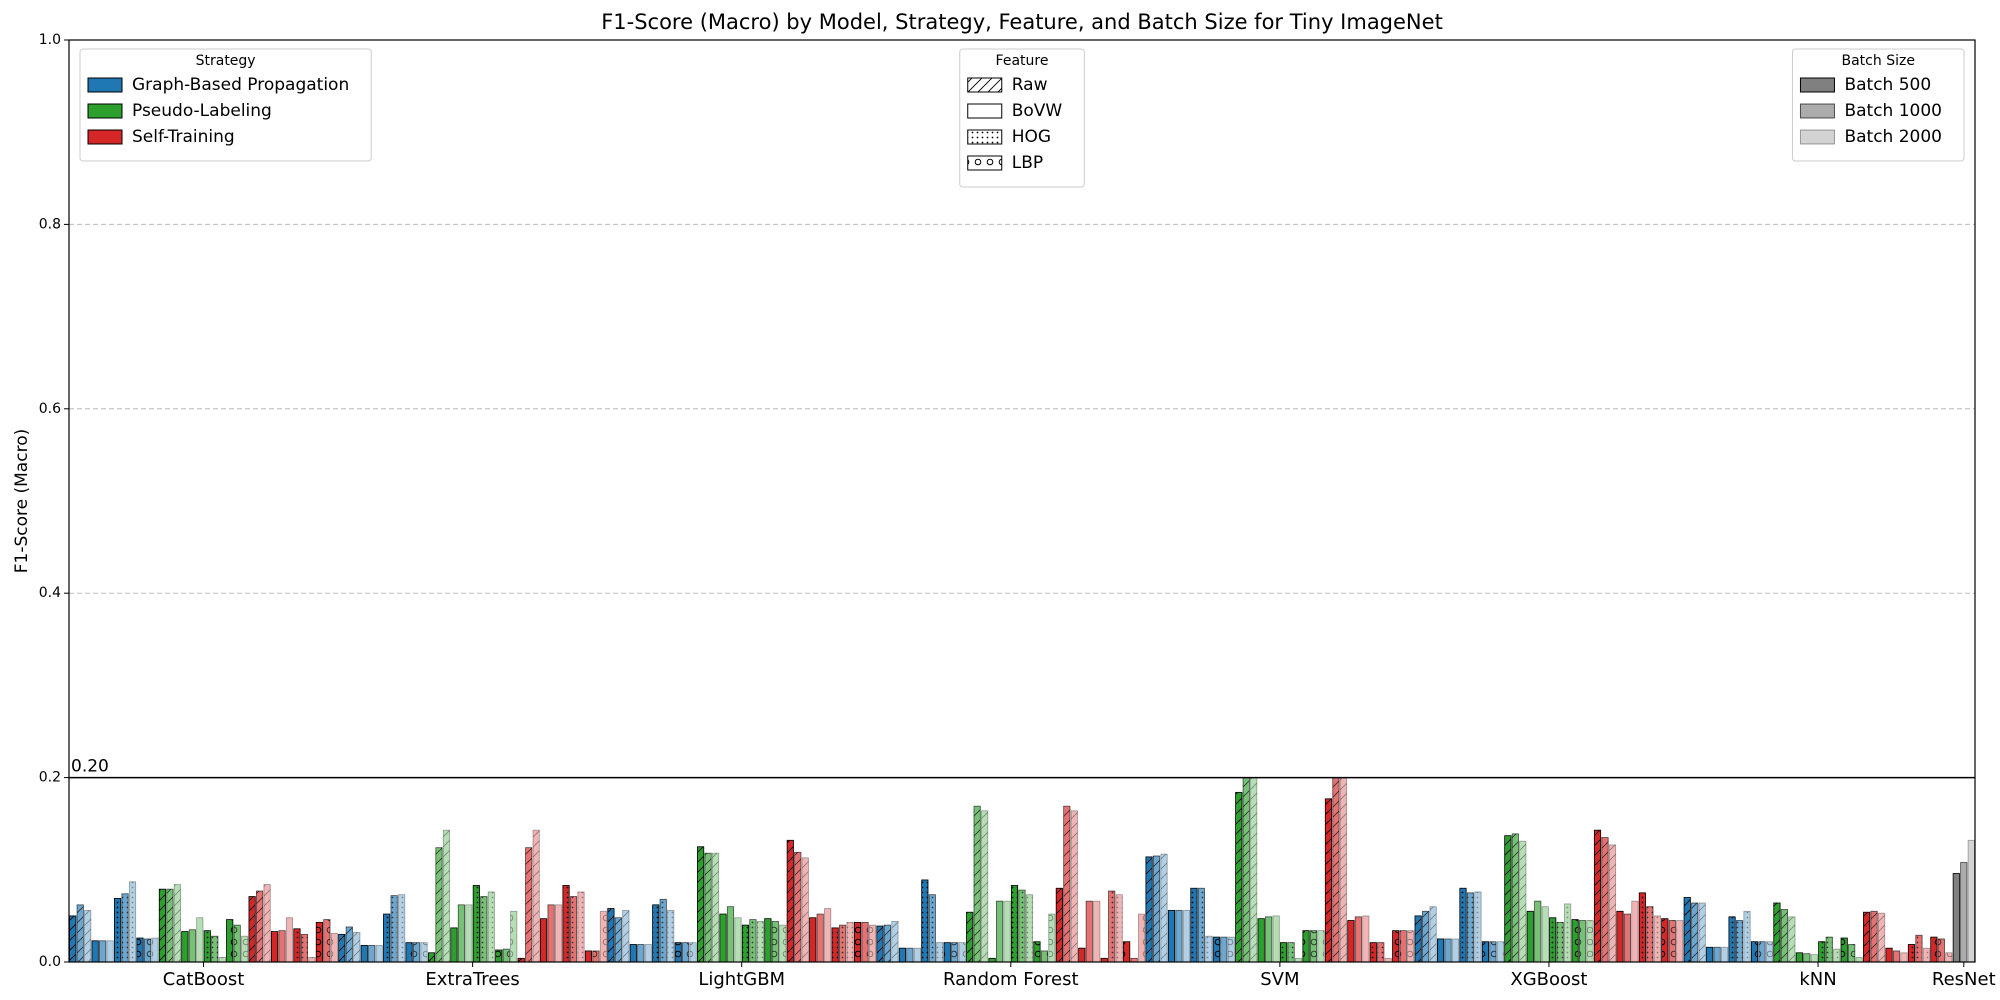 This screenshot has height=1000, width=2000. What do you see at coordinates (50, 962) in the screenshot?
I see `y-tick-label: 0.0` at bounding box center [50, 962].